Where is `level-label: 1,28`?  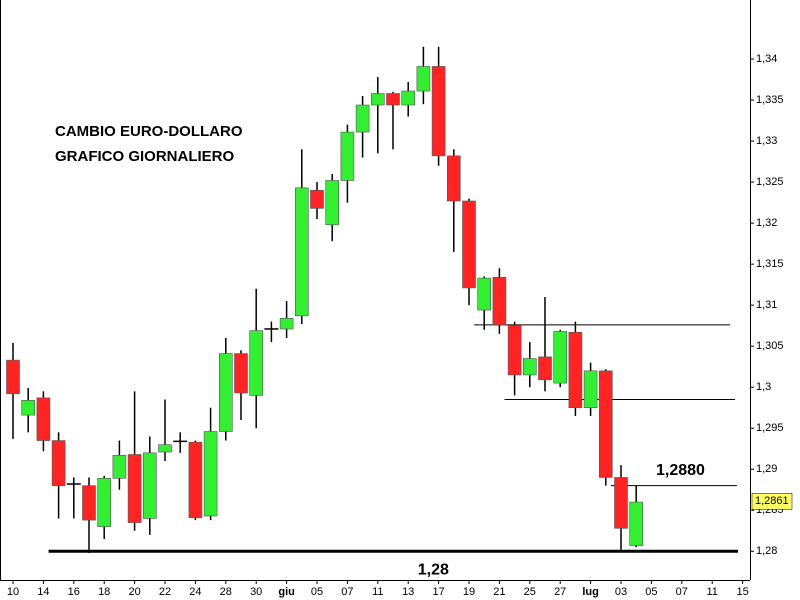 level-label: 1,28 is located at coordinates (433, 570).